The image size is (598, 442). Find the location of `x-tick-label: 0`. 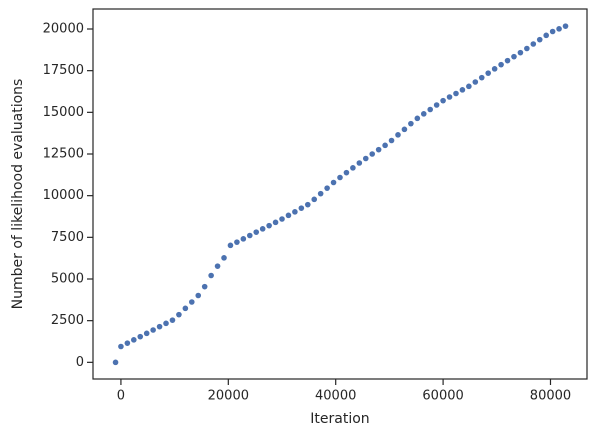

x-tick-label: 0 is located at coordinates (121, 396).